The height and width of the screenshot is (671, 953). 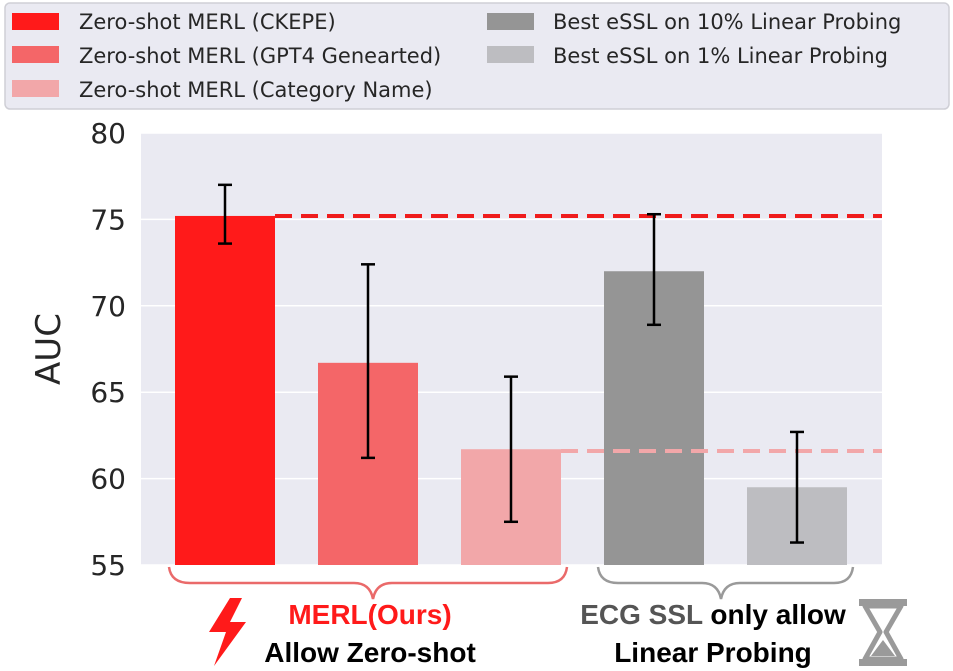 I want to click on y-tick-label: 80, so click(x=108, y=133).